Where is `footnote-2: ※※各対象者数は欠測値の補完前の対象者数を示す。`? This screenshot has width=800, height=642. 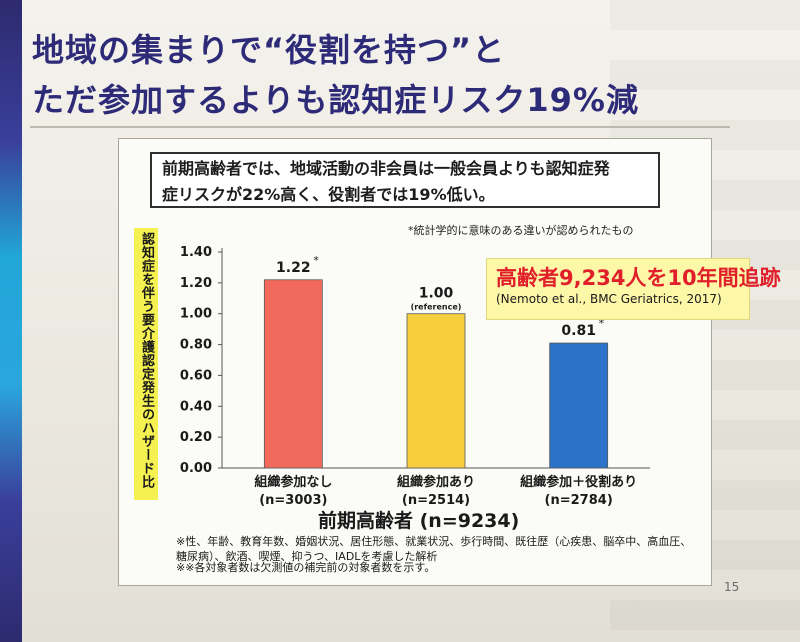 footnote-2: ※※各対象者数は欠測値の補完前の対象者数を示す。 is located at coordinates (306, 567).